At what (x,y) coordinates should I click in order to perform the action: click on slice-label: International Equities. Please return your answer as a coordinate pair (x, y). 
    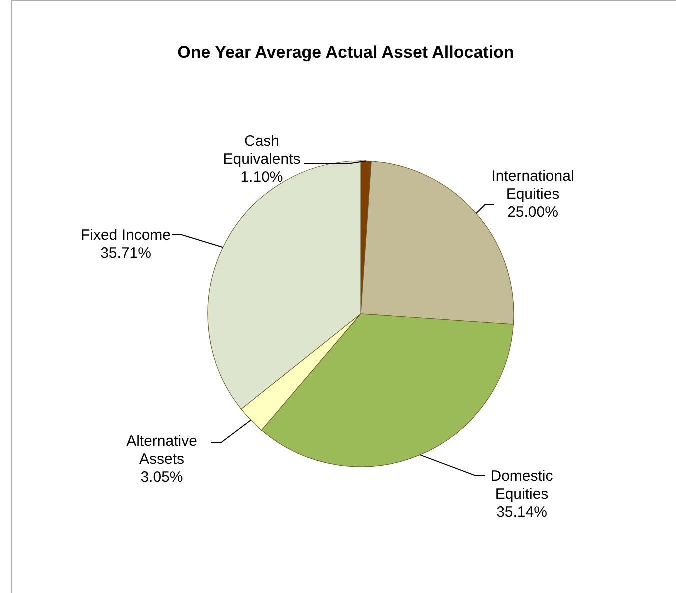
    Looking at the image, I should click on (533, 185).